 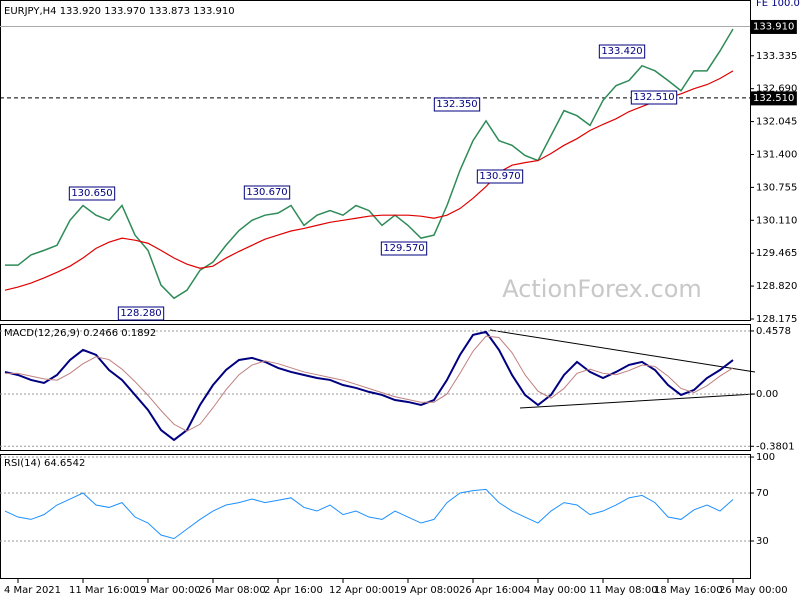 I want to click on annotation: 128.280, so click(x=140, y=313).